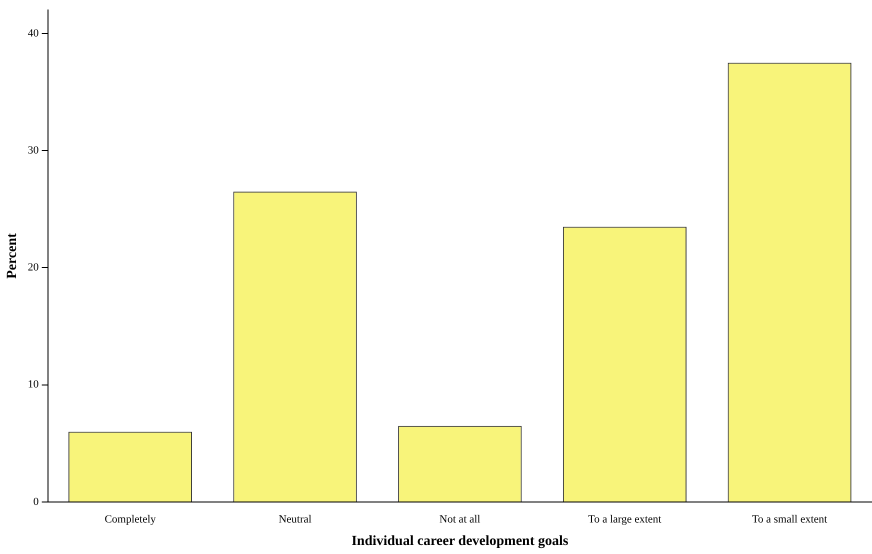  I want to click on y-tick-label: 30, so click(34, 150).